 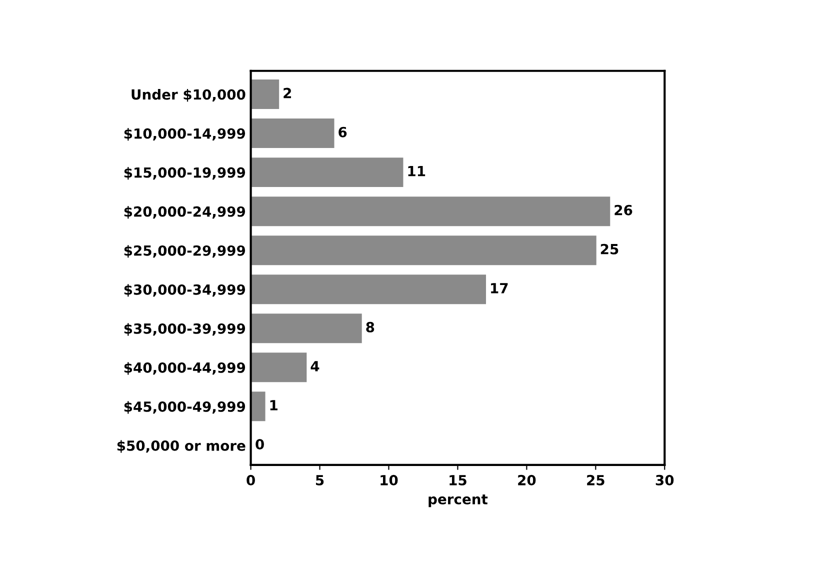 I want to click on x-tick-label: 5, so click(x=320, y=480).